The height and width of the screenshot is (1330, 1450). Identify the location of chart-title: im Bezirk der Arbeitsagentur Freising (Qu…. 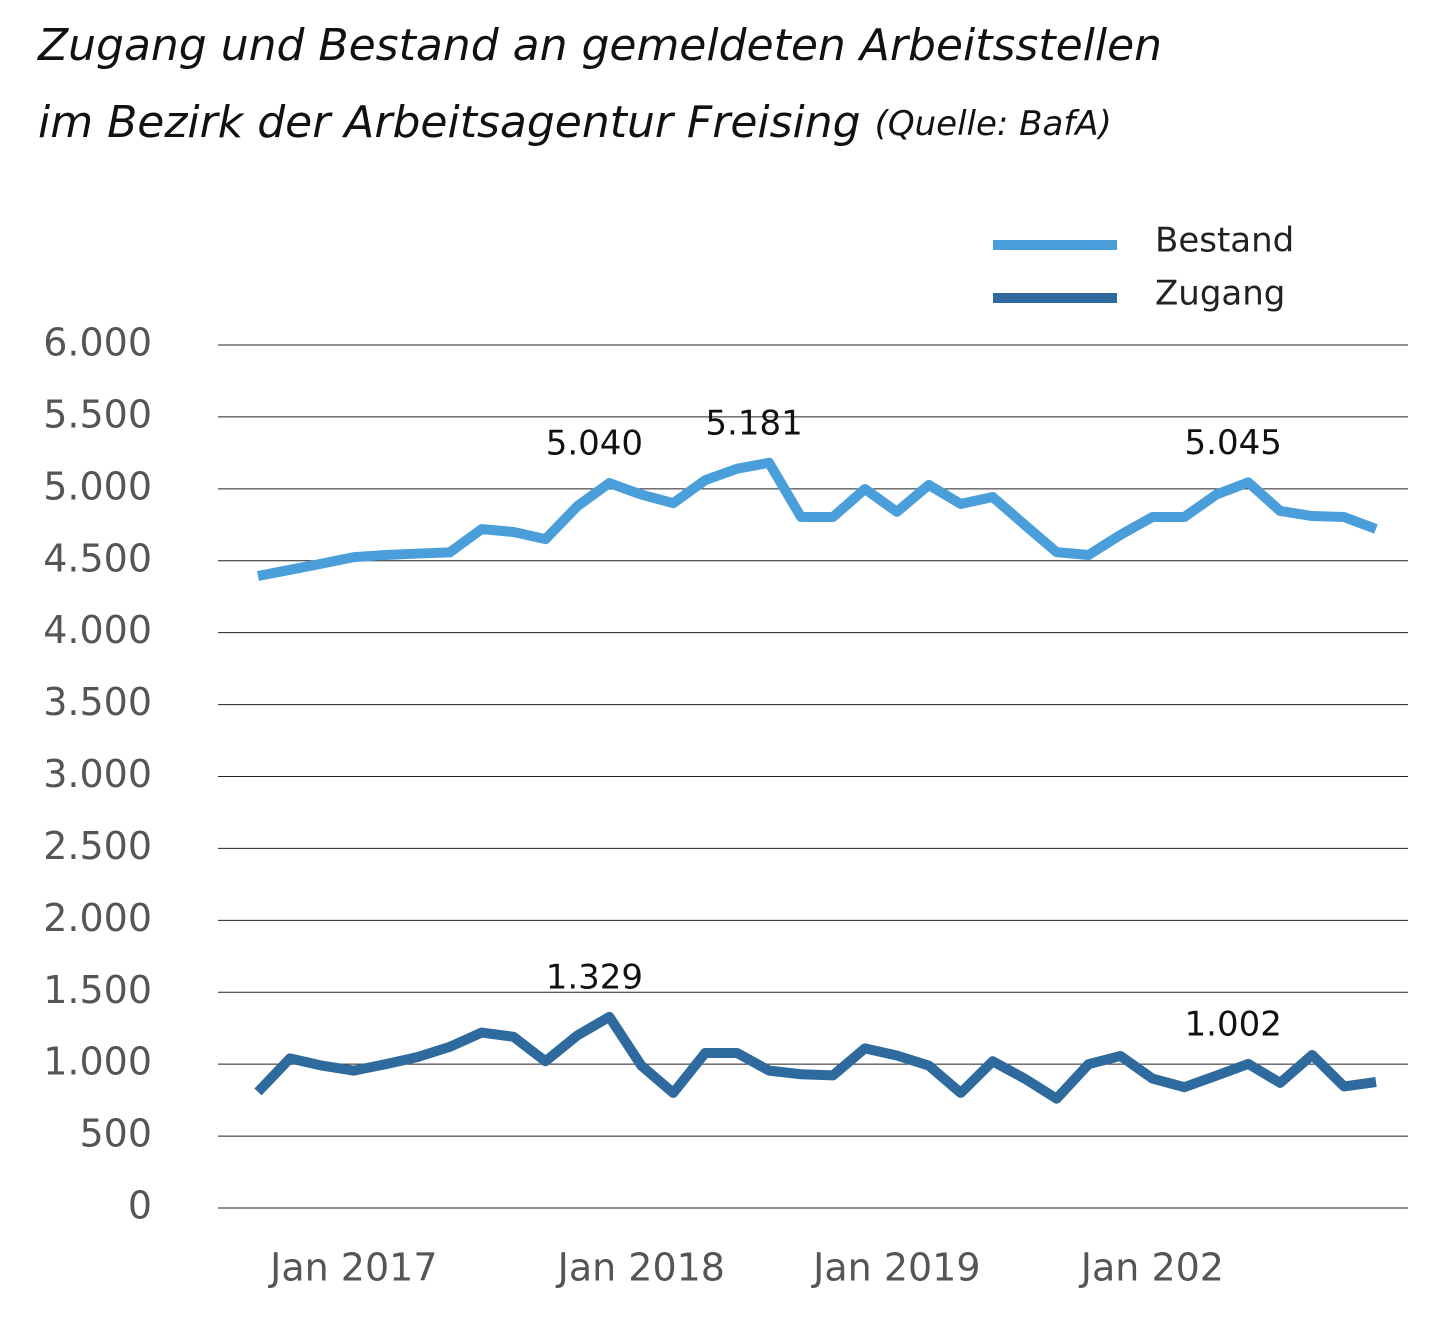
(575, 122).